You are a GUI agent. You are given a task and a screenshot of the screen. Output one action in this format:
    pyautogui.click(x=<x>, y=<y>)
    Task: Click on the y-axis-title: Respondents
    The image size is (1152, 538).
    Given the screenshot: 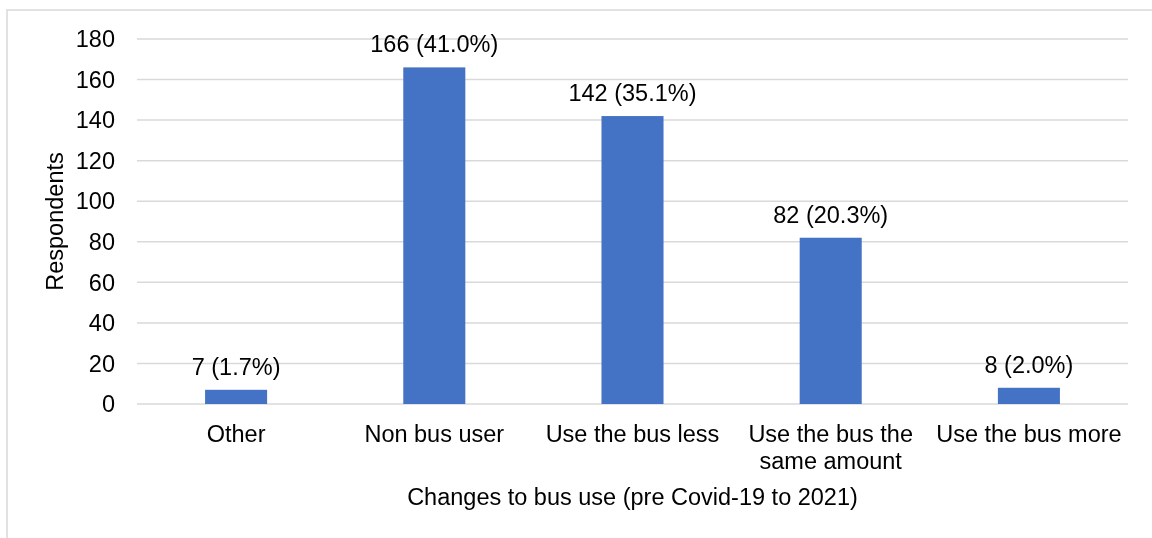 What is the action you would take?
    pyautogui.click(x=55, y=221)
    